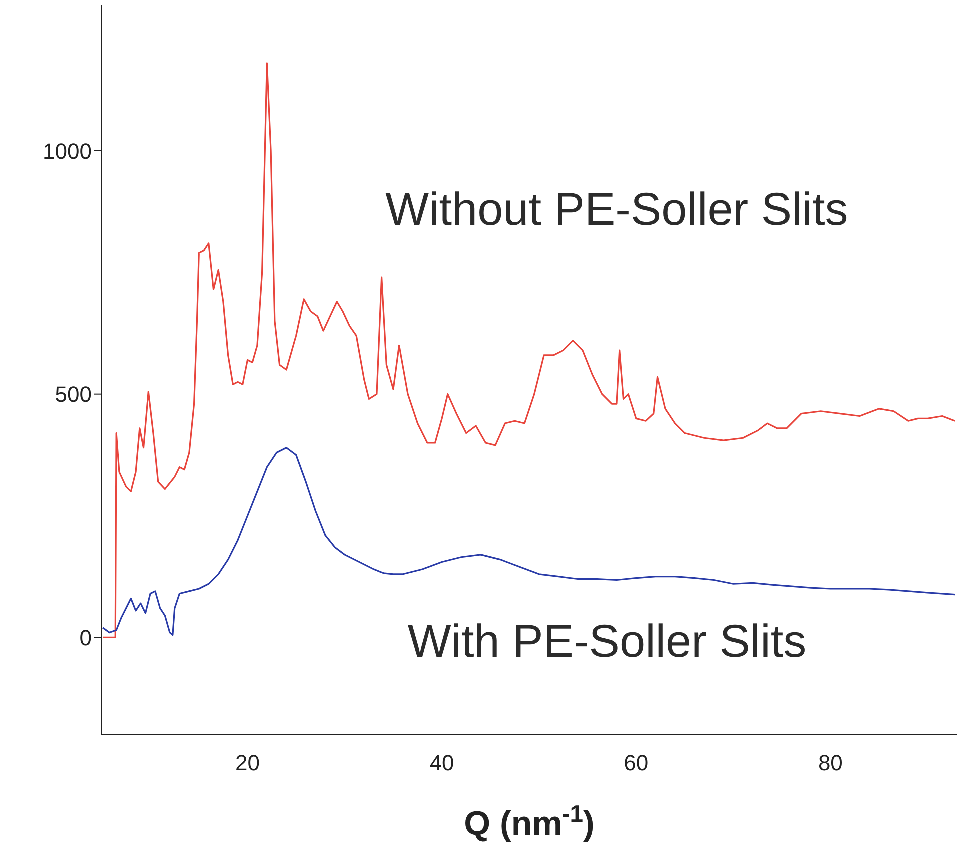 Image resolution: width=957 pixels, height=846 pixels. I want to click on x-axis-title: Q (nm$^{-1}$), so click(529, 821).